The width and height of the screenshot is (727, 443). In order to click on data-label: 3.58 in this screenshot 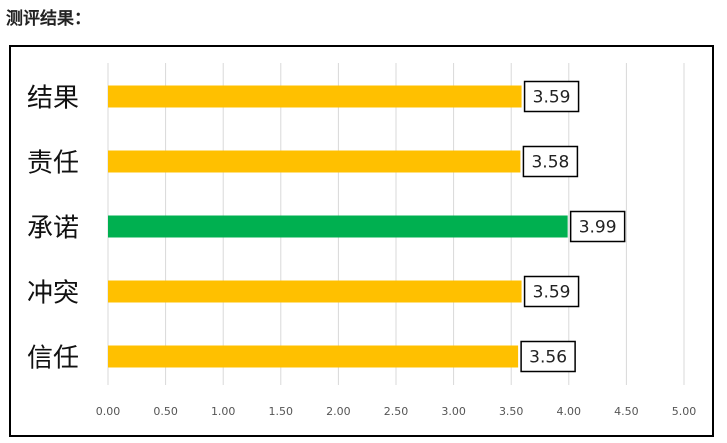, I will do `click(550, 163)`.